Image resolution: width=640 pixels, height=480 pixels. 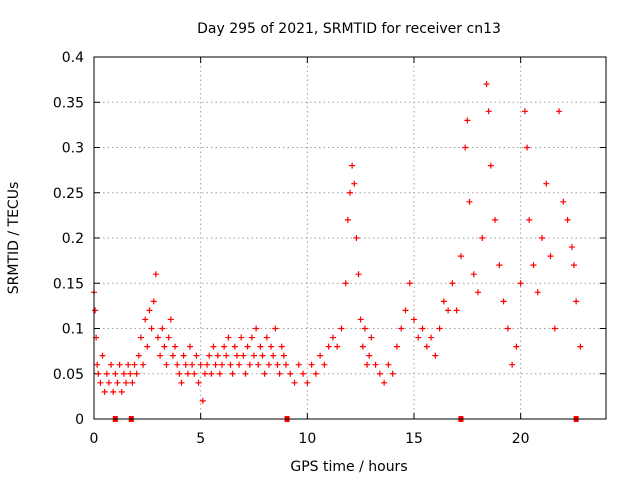 I want to click on y-tick-label: 0.25, so click(x=68, y=194).